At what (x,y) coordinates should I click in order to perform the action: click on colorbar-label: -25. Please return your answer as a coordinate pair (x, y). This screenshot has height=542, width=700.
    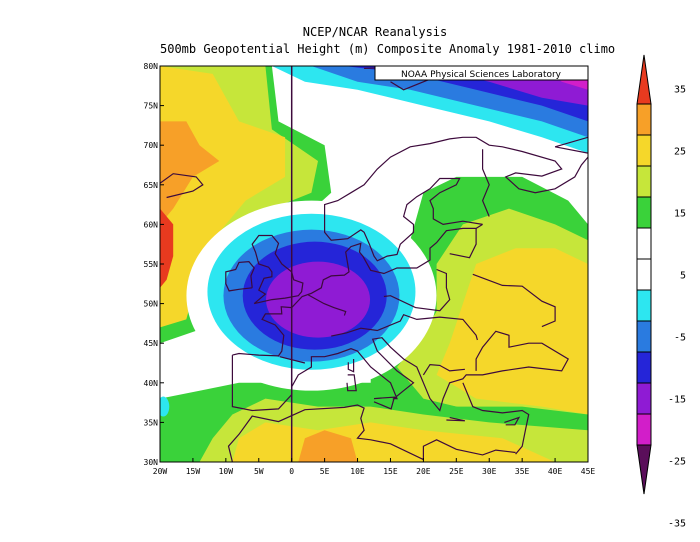
    Looking at the image, I should click on (677, 462).